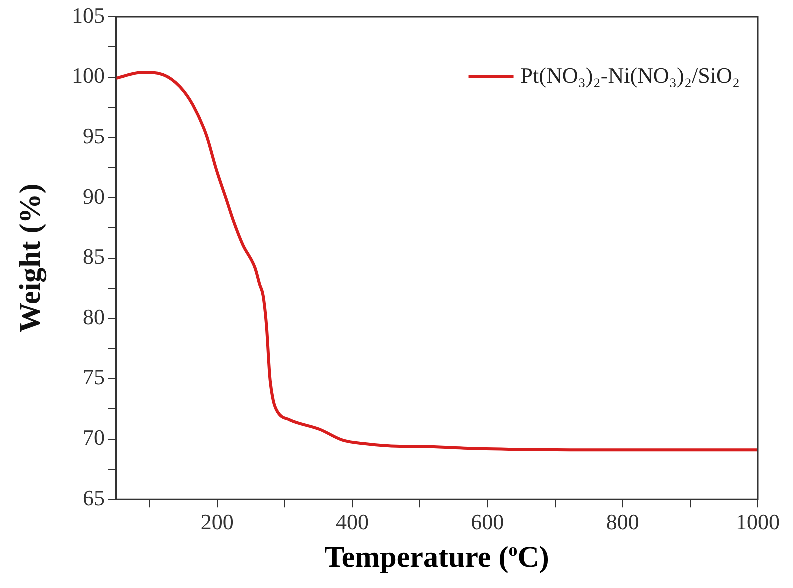 Image resolution: width=793 pixels, height=588 pixels. I want to click on x-tick-label: 800, so click(623, 522).